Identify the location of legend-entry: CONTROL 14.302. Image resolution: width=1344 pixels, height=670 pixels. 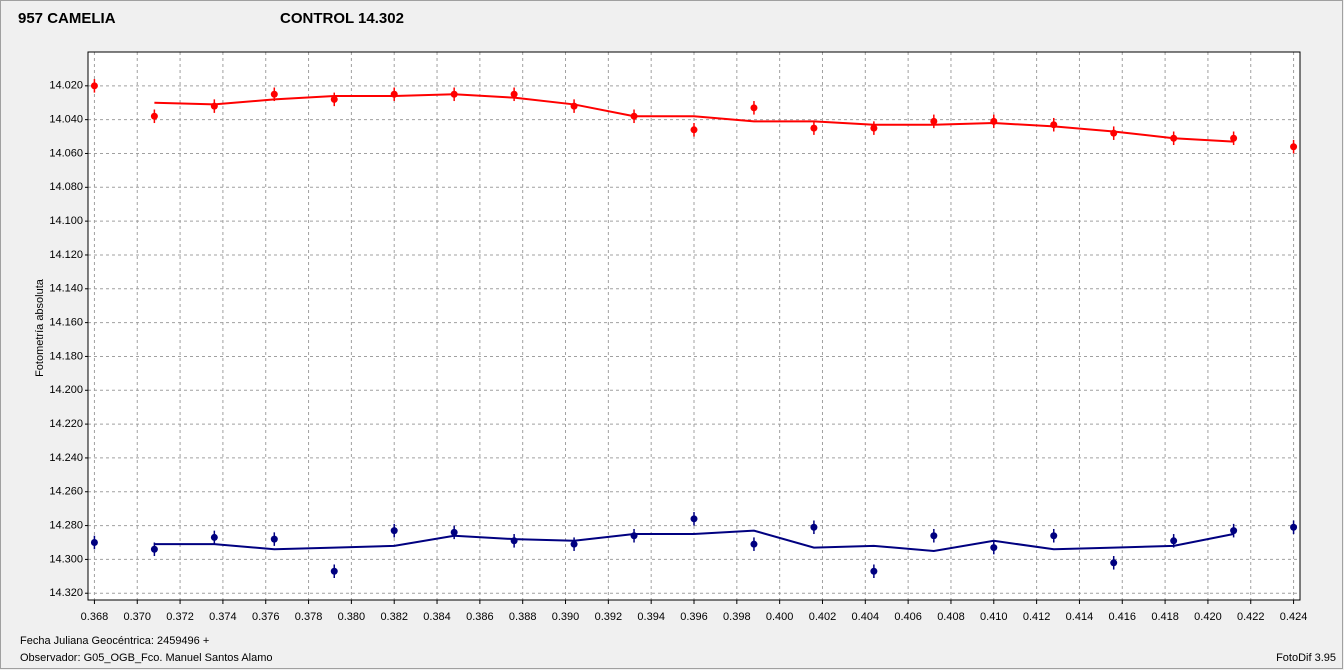
(342, 18).